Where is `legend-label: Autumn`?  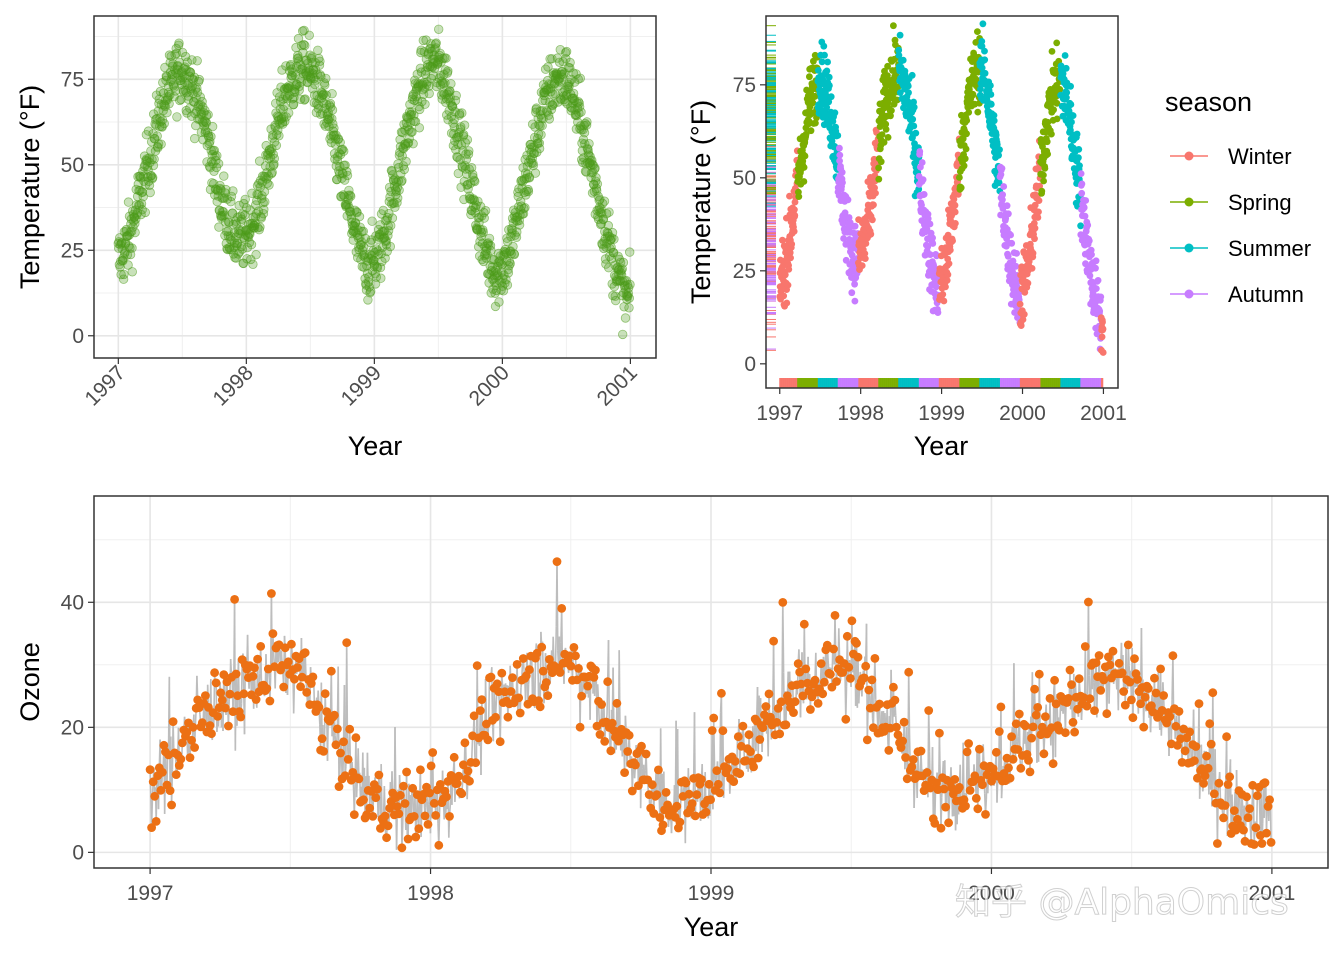 legend-label: Autumn is located at coordinates (1266, 294).